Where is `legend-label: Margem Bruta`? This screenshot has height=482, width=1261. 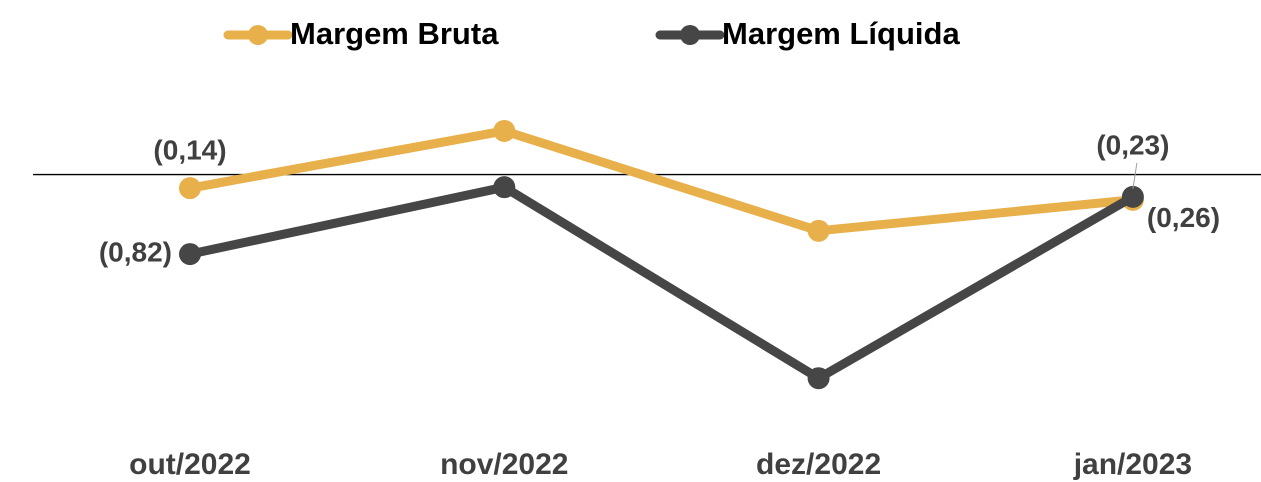
legend-label: Margem Bruta is located at coordinates (394, 33).